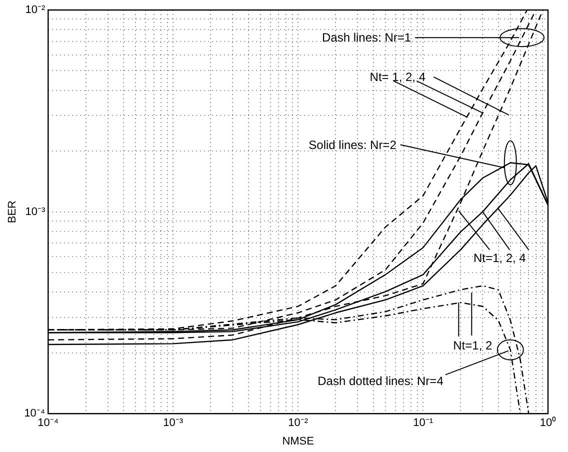  Describe the element at coordinates (35, 10) in the screenshot. I see `y-tick-label: 10⁻²` at that location.